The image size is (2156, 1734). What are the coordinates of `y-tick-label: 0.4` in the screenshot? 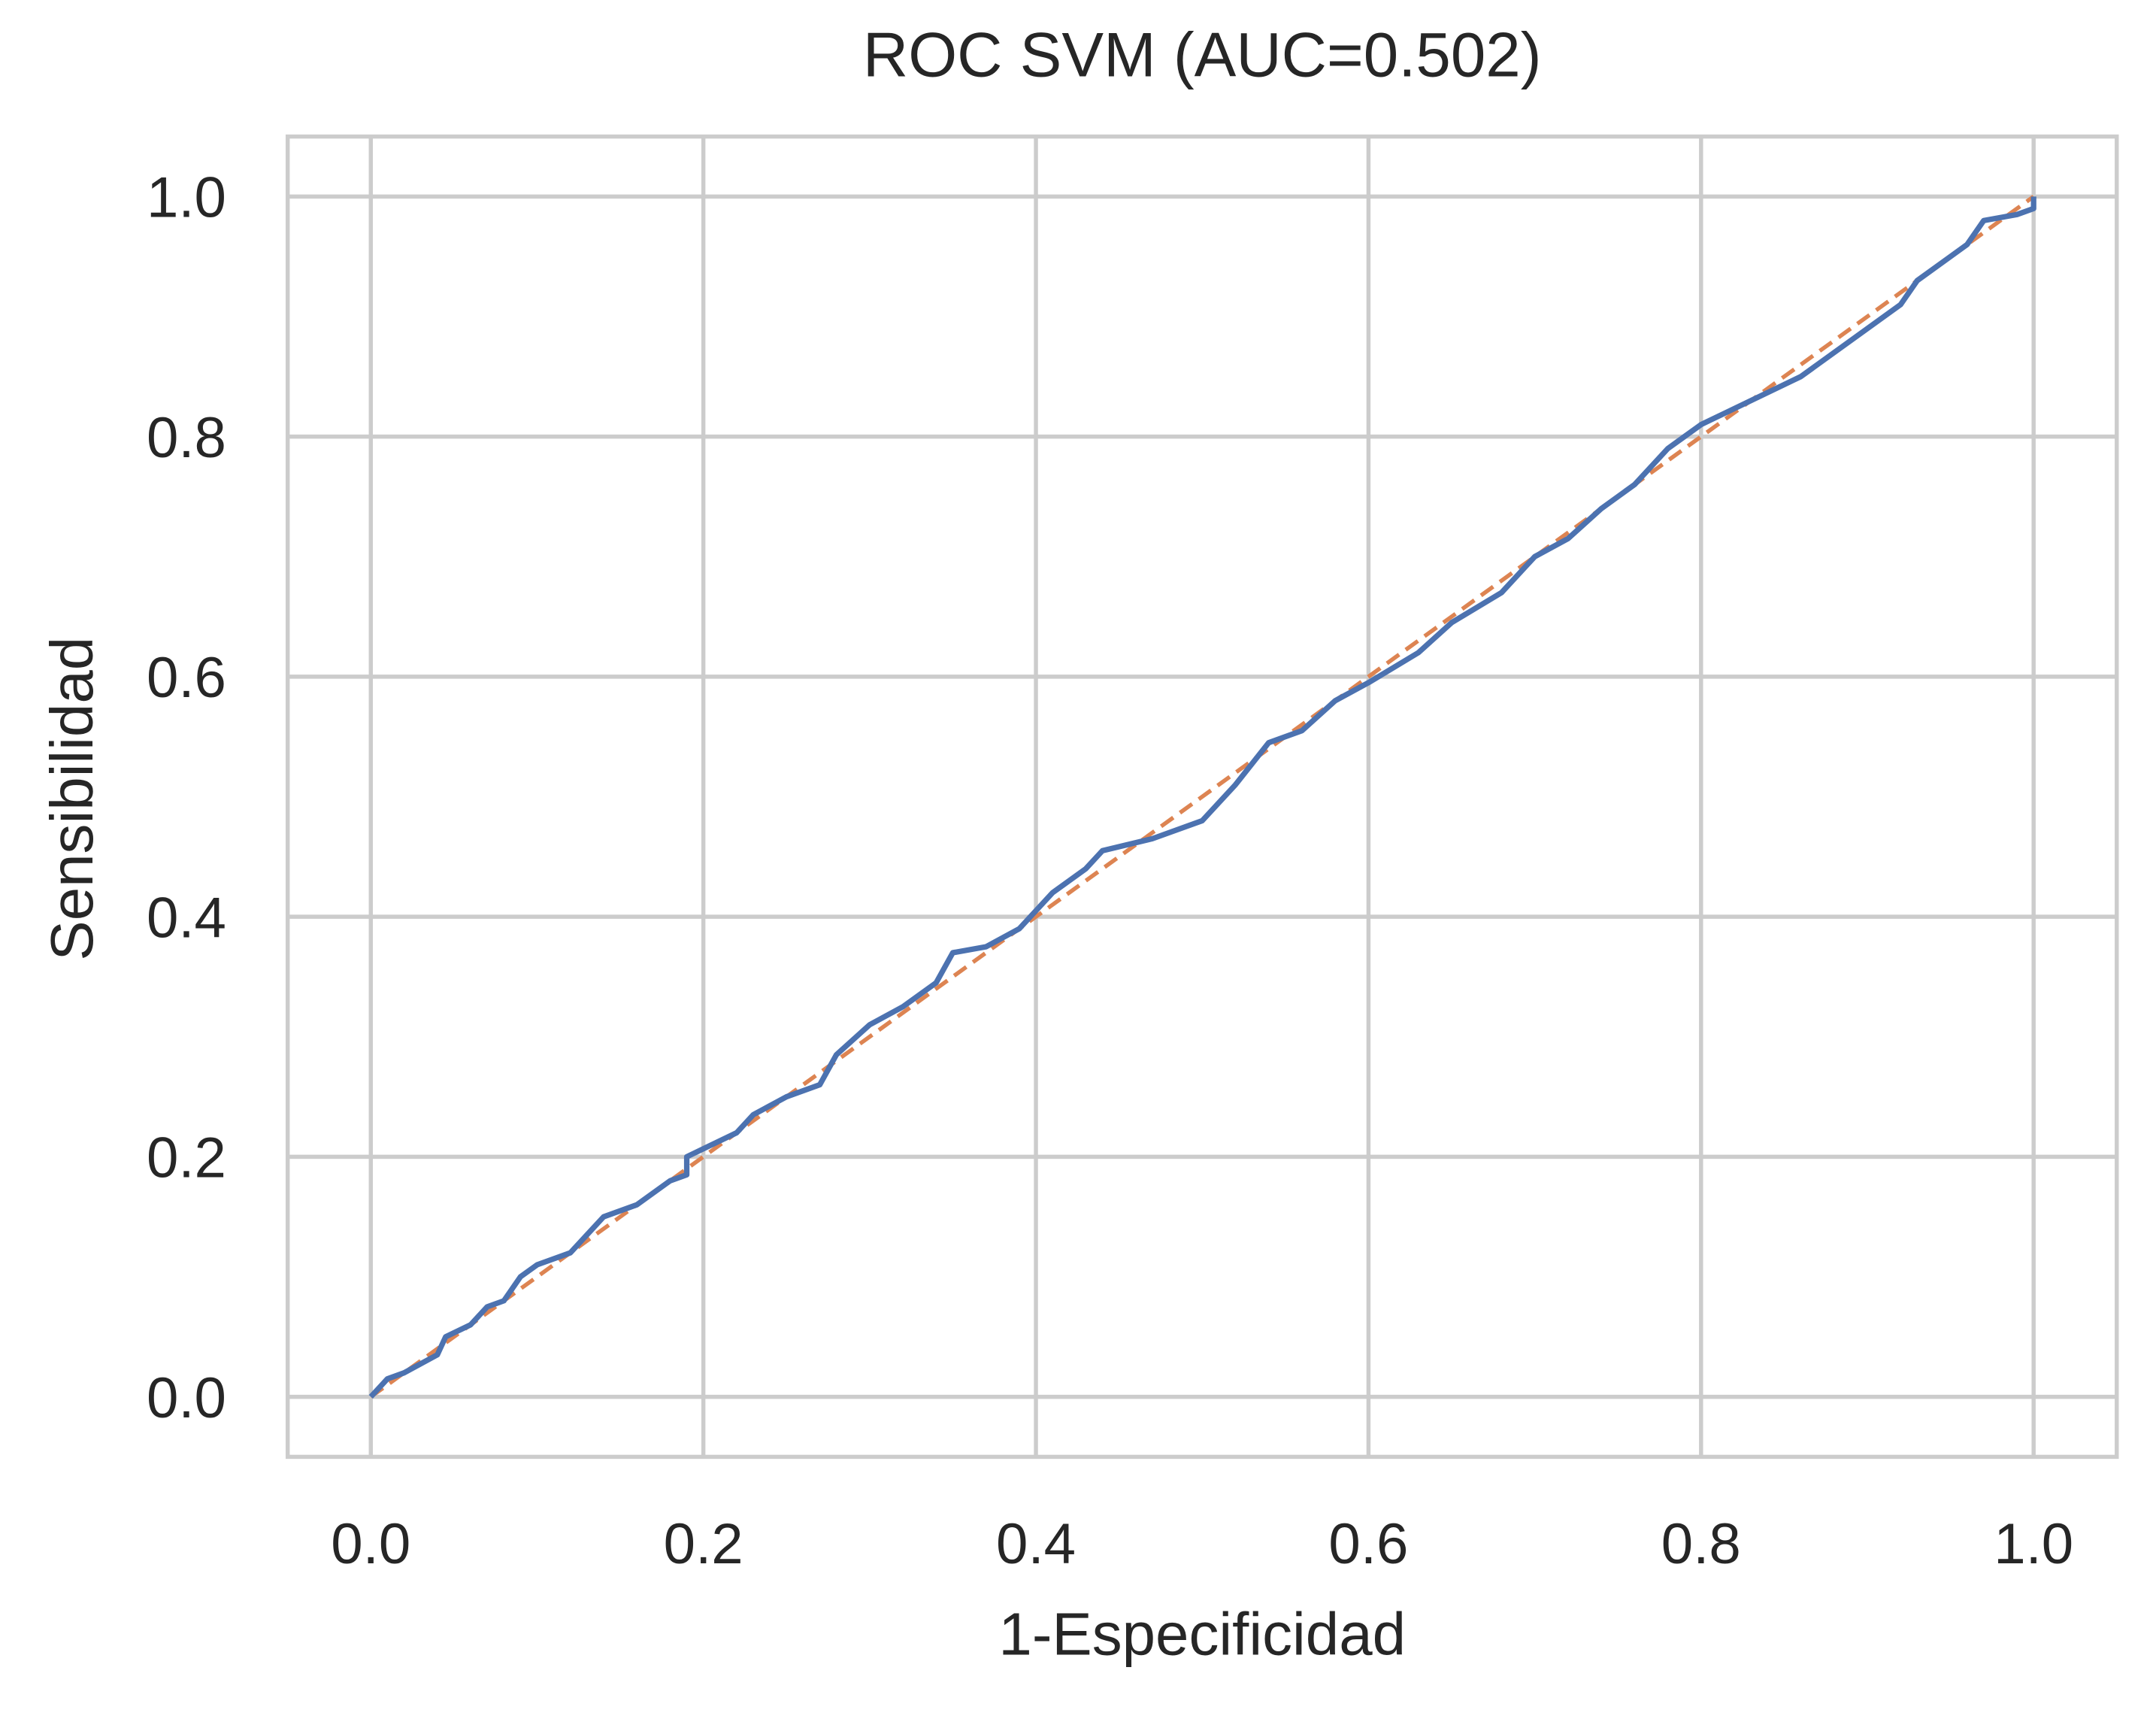 It's located at (186, 918).